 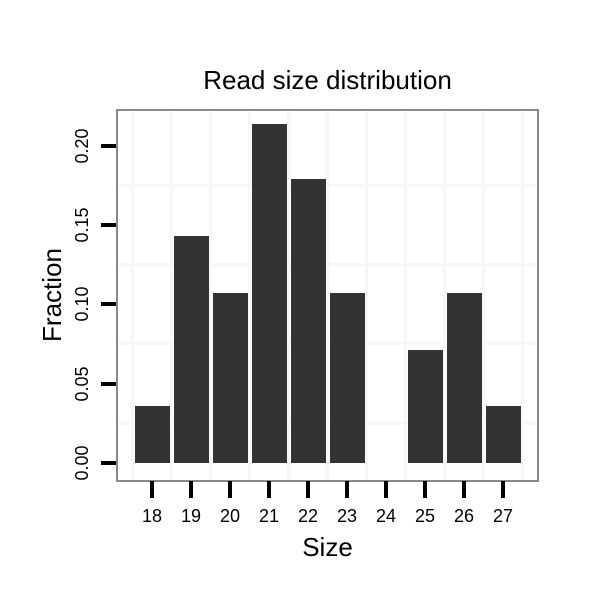 What do you see at coordinates (230, 516) in the screenshot?
I see `x-tick-label: 20` at bounding box center [230, 516].